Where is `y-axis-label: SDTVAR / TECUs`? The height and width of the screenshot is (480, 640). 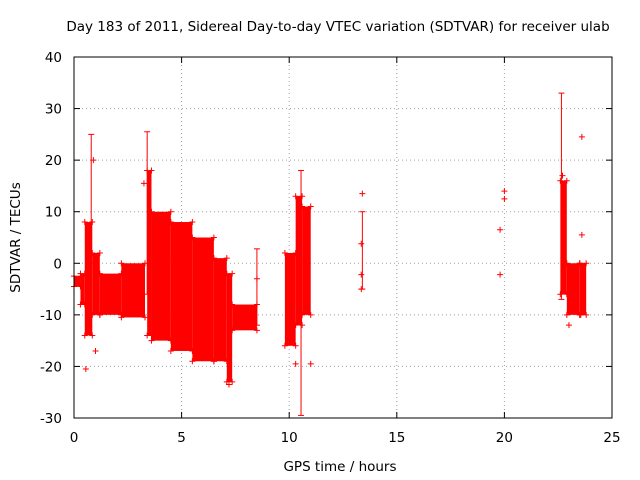
y-axis-label: SDTVAR / TECUs is located at coordinates (16, 237).